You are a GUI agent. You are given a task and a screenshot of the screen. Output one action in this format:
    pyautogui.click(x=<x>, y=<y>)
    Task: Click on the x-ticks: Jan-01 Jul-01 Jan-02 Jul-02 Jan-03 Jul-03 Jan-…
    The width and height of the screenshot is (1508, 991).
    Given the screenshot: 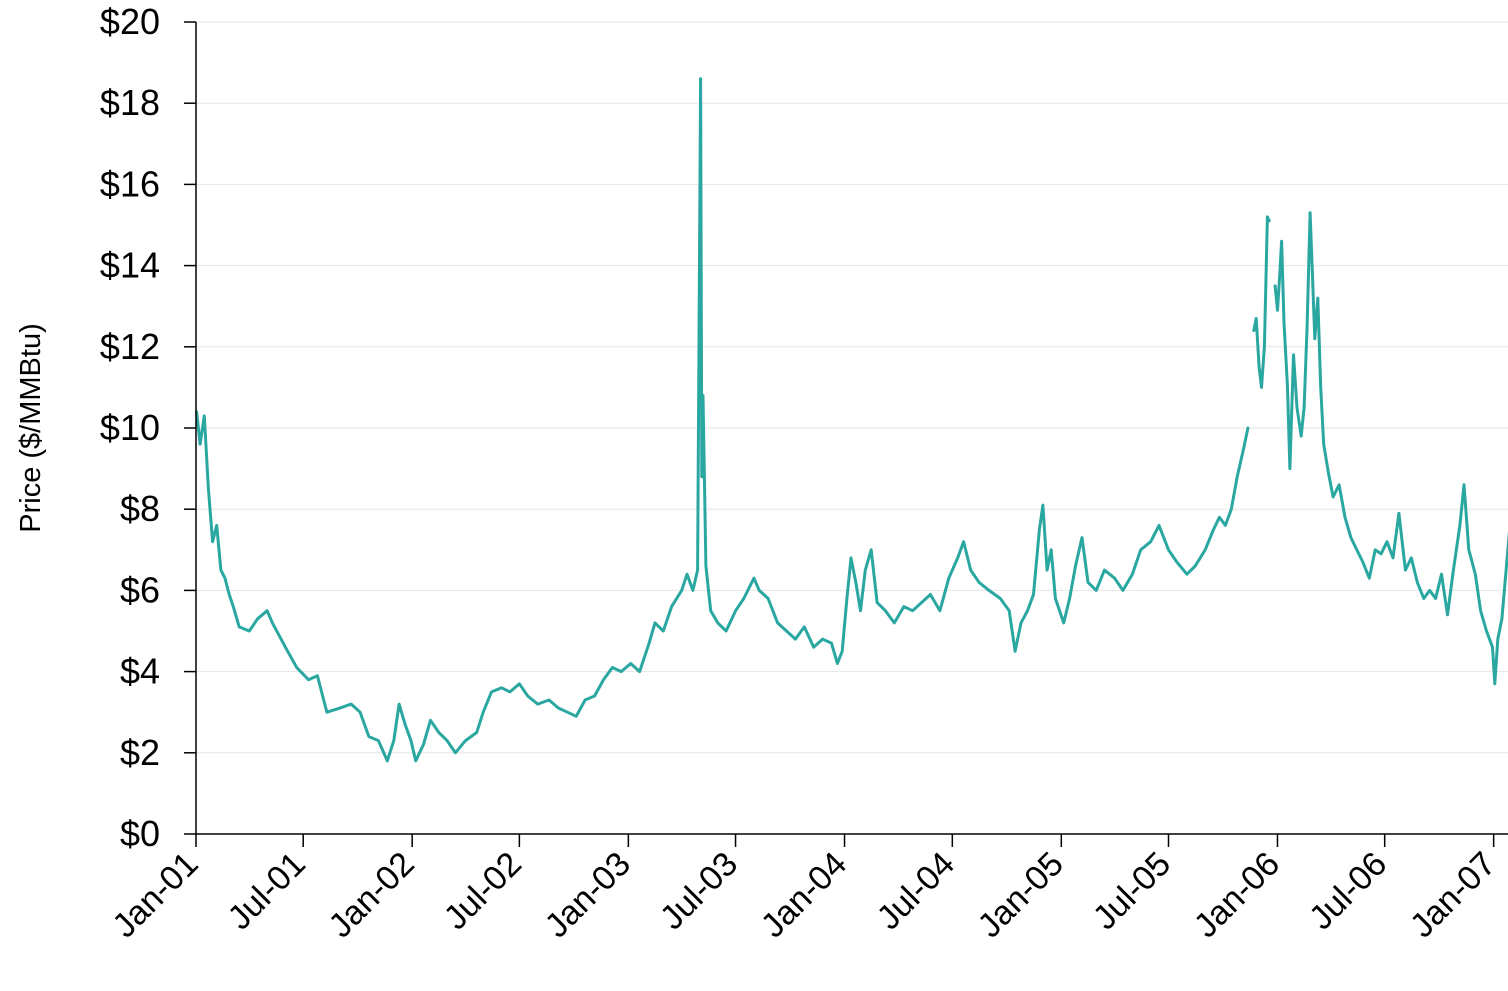 What is the action you would take?
    pyautogui.click(x=804, y=889)
    